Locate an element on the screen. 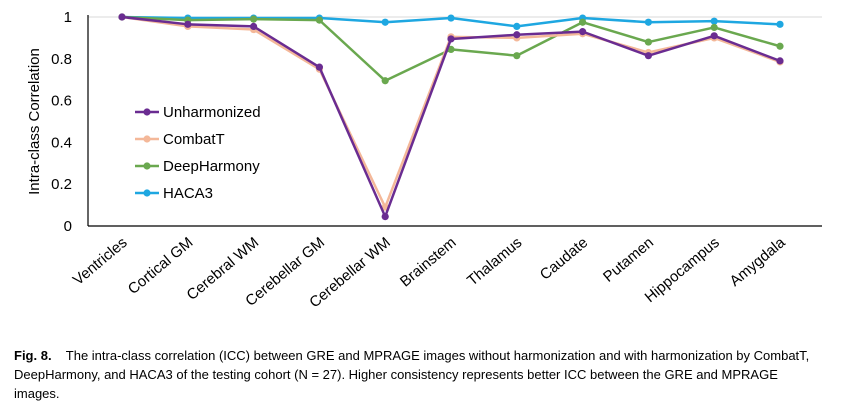 The width and height of the screenshot is (841, 418). x-tick-label: Brainstem is located at coordinates (428, 262).